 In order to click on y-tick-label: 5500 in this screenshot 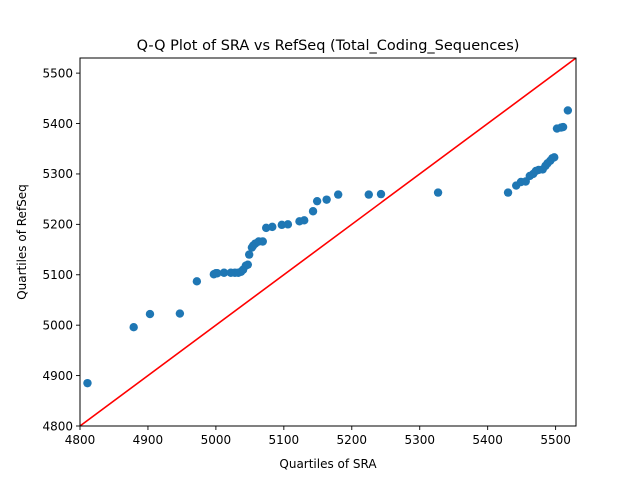, I will do `click(57, 73)`.